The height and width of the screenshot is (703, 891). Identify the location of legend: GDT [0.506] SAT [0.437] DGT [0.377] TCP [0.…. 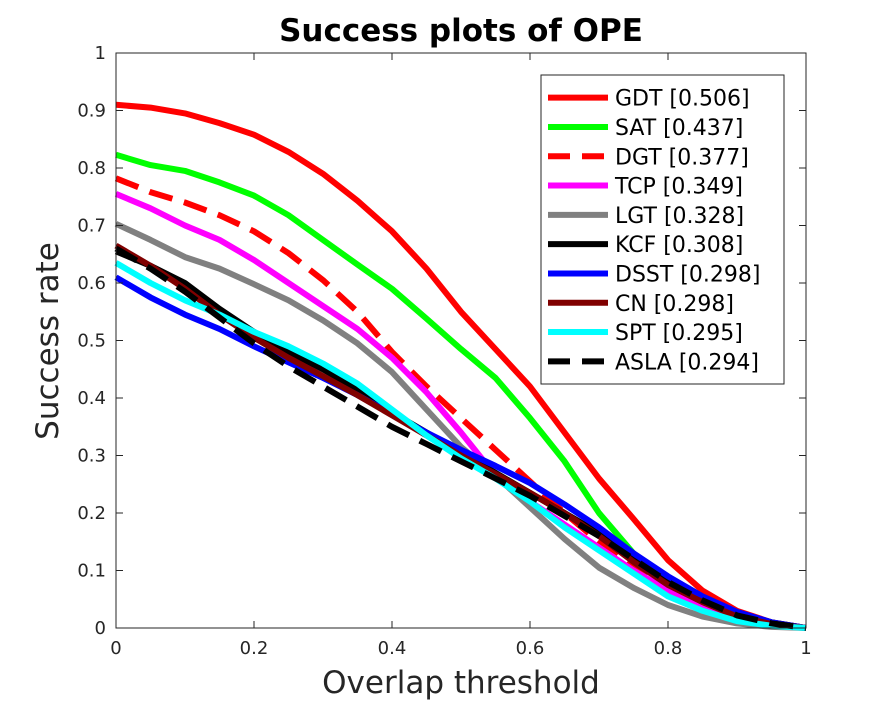
(662, 229).